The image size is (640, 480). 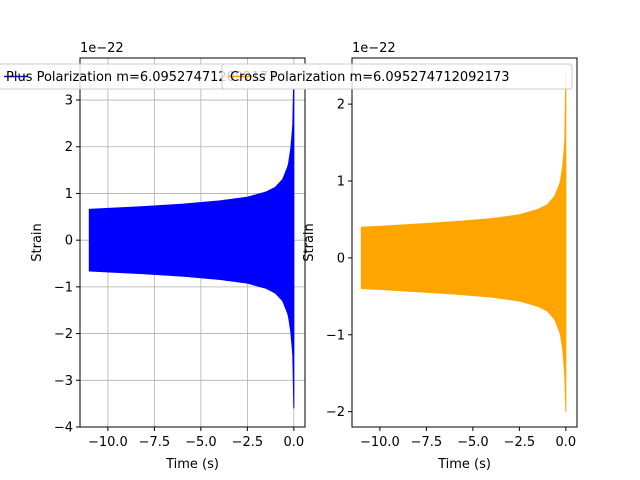 I want to click on cross-legend: Cross Polarization m=6.095274712092173, so click(x=397, y=76).